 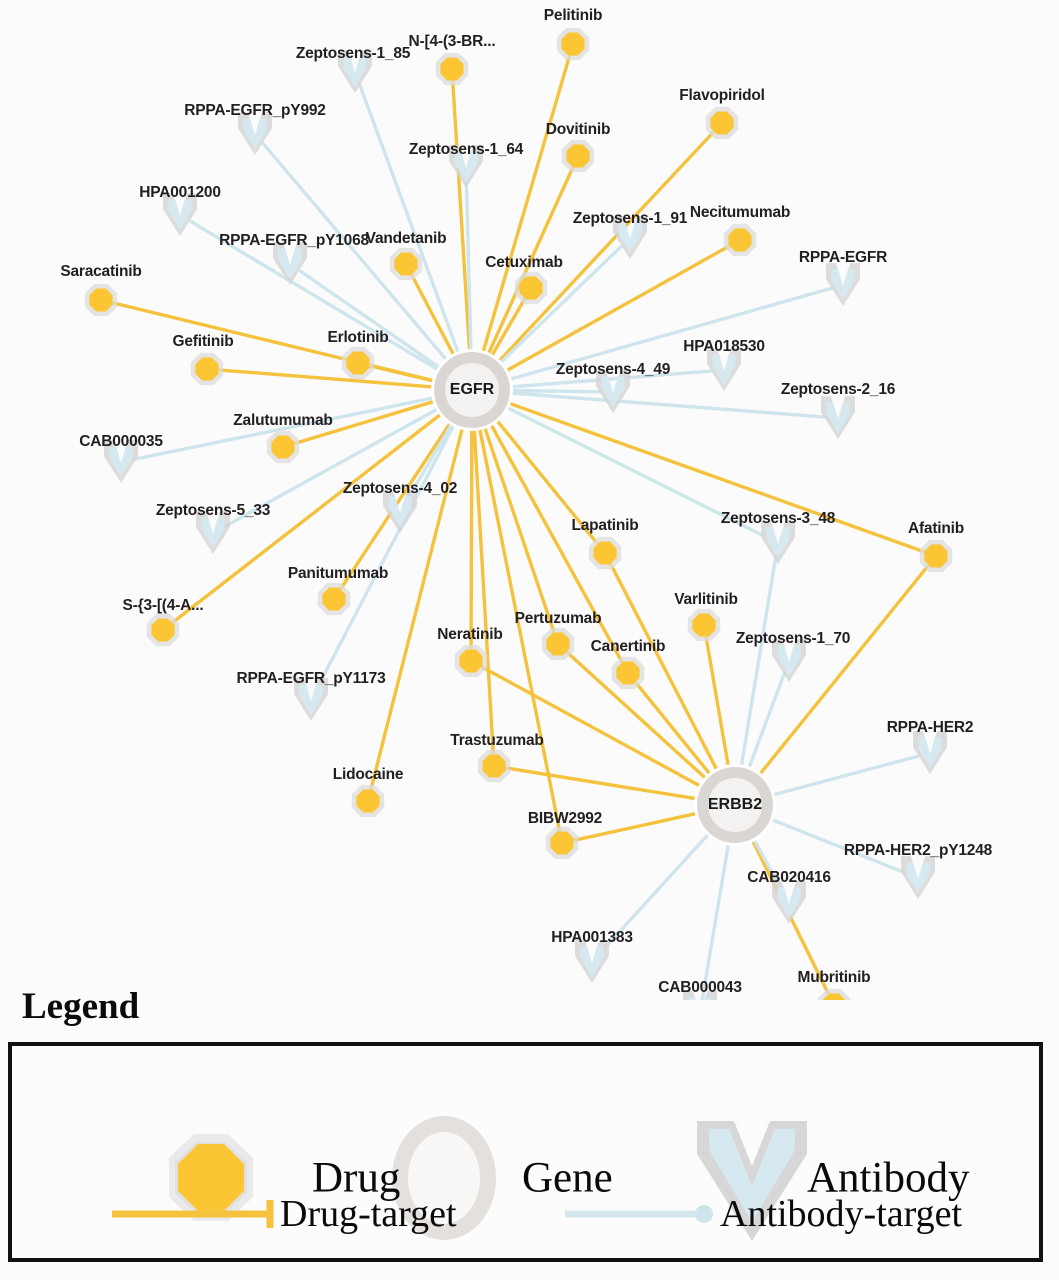 What do you see at coordinates (567, 1178) in the screenshot?
I see `legend-label-gene: Gene` at bounding box center [567, 1178].